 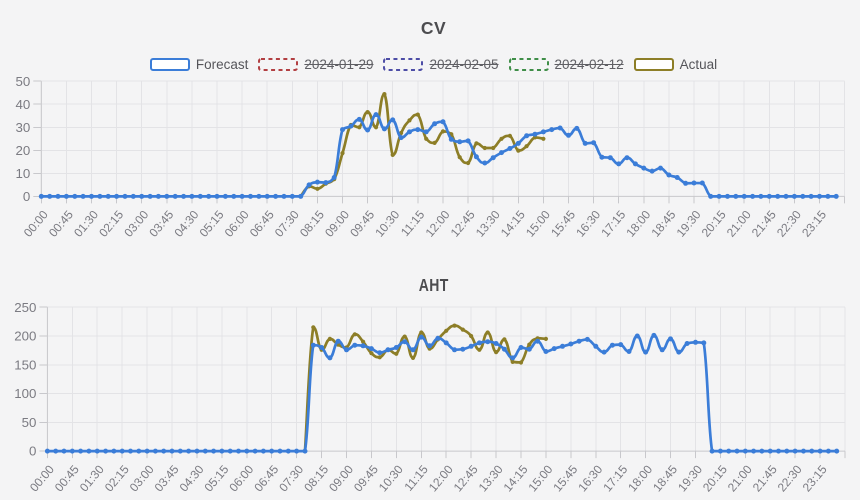 I want to click on svg-text: 100, so click(x=25, y=393).